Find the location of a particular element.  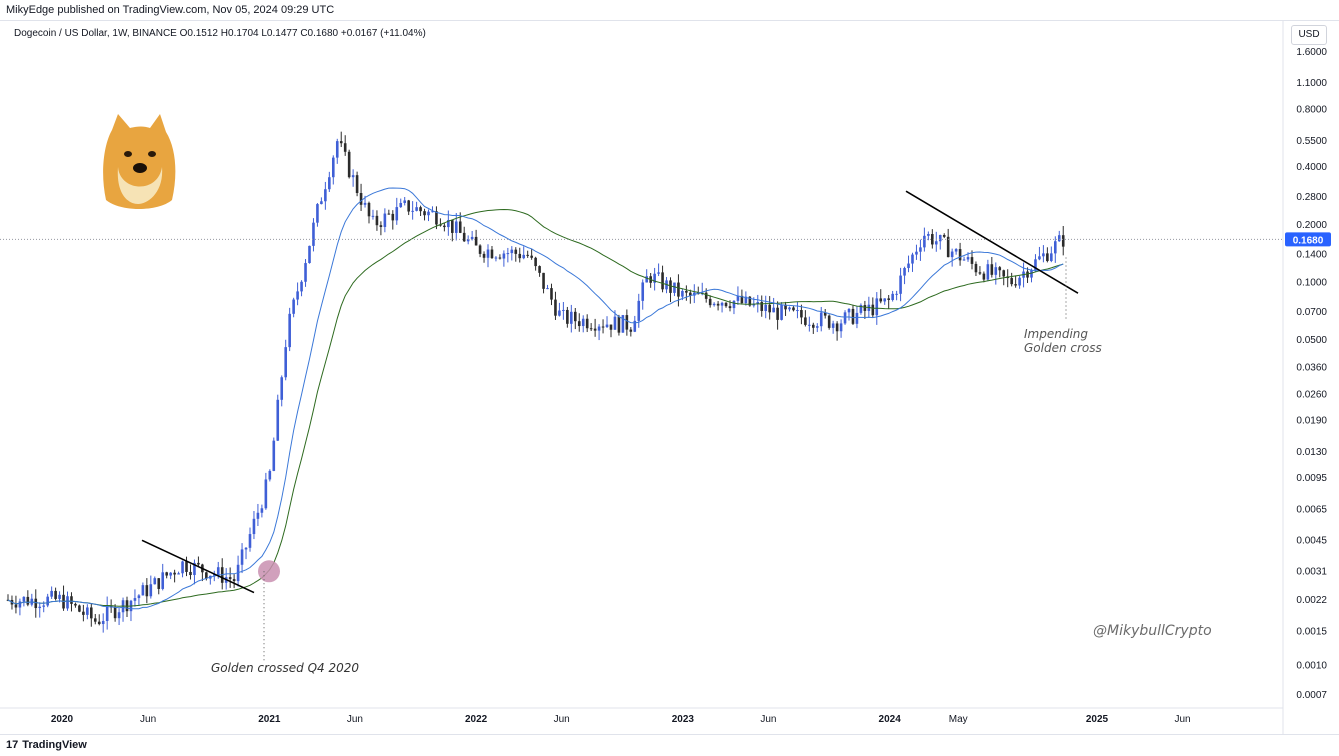

y-tick-label: 0.0007 is located at coordinates (1311, 695).